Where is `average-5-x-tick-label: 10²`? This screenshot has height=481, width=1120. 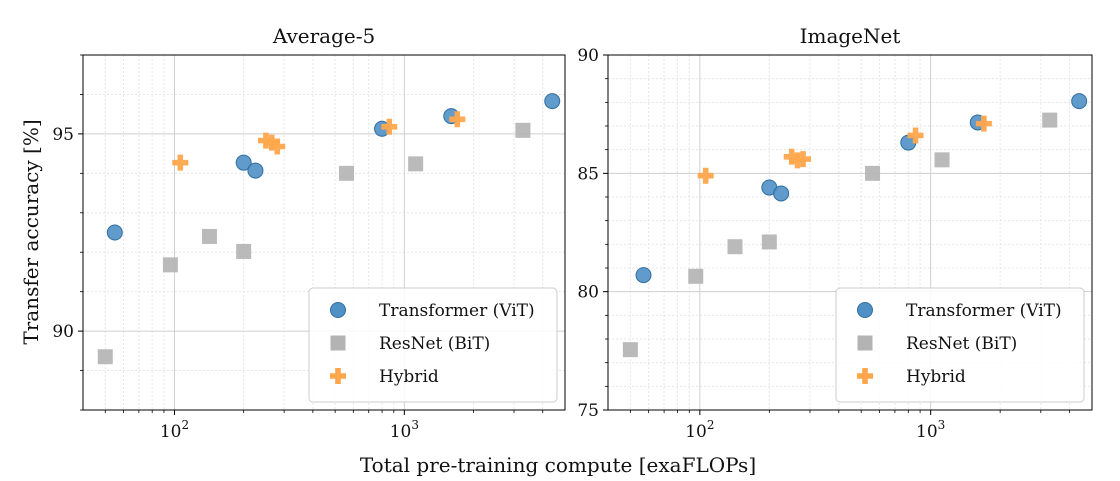
average-5-x-tick-label: 10² is located at coordinates (174, 430).